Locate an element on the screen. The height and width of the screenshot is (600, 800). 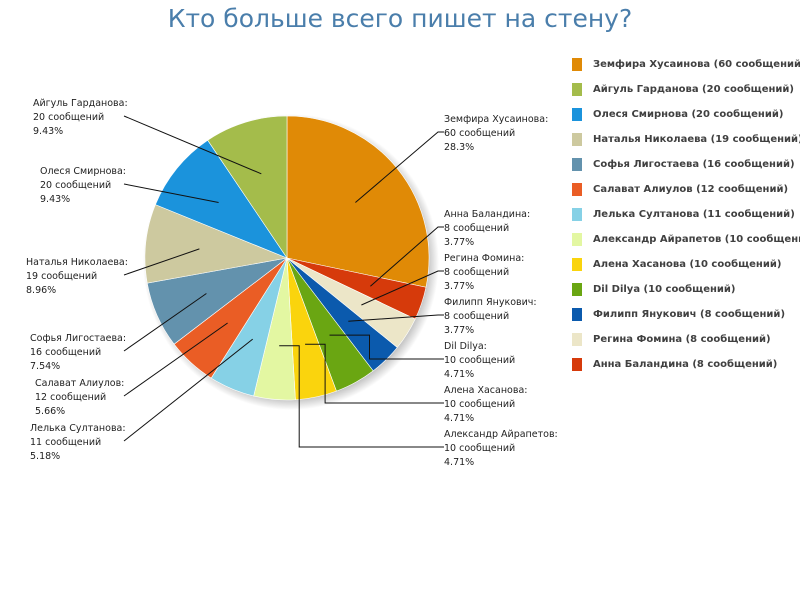
slice-label-3: Регина Фомина: 8 сообщений 3.77% is located at coordinates (484, 272).